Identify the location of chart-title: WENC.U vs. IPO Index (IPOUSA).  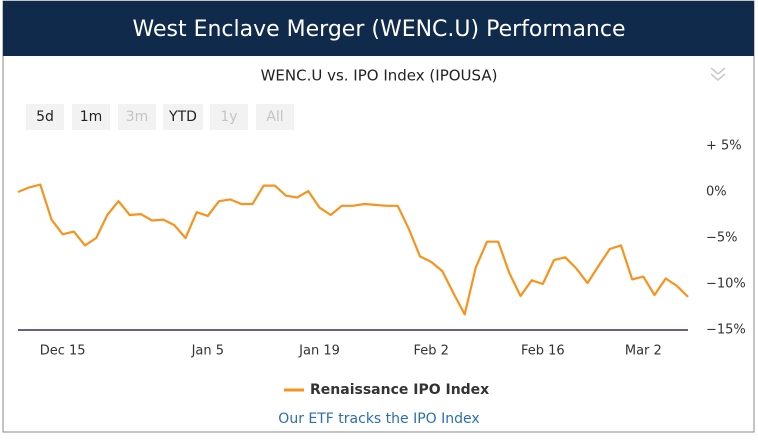
(379, 76).